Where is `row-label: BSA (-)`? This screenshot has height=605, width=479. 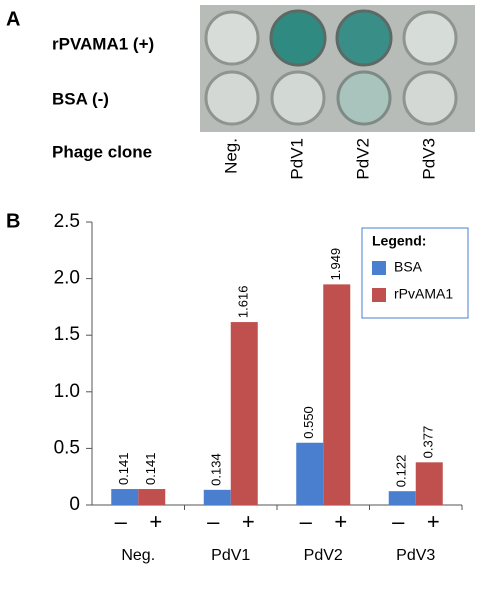
row-label: BSA (-) is located at coordinates (80, 98).